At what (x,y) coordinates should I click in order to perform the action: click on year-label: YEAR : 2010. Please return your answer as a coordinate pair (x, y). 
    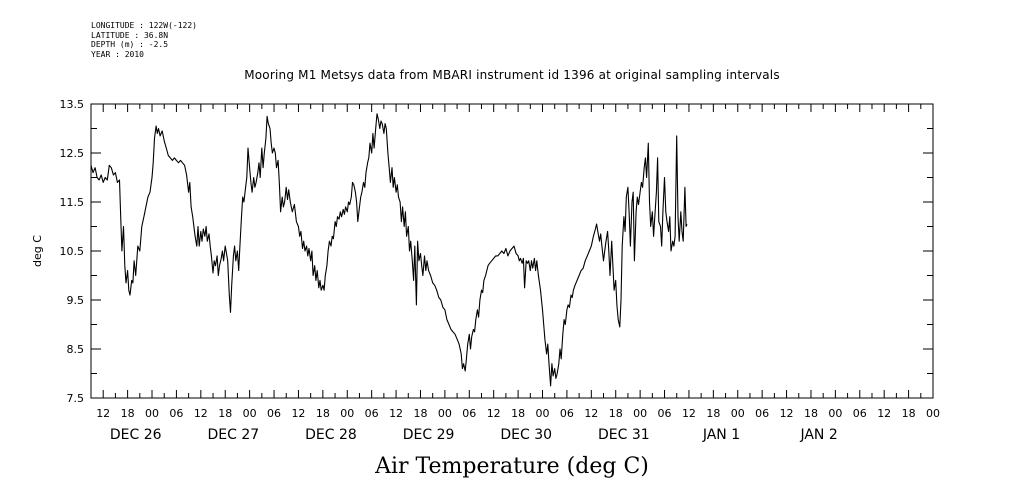
    Looking at the image, I should click on (117, 54).